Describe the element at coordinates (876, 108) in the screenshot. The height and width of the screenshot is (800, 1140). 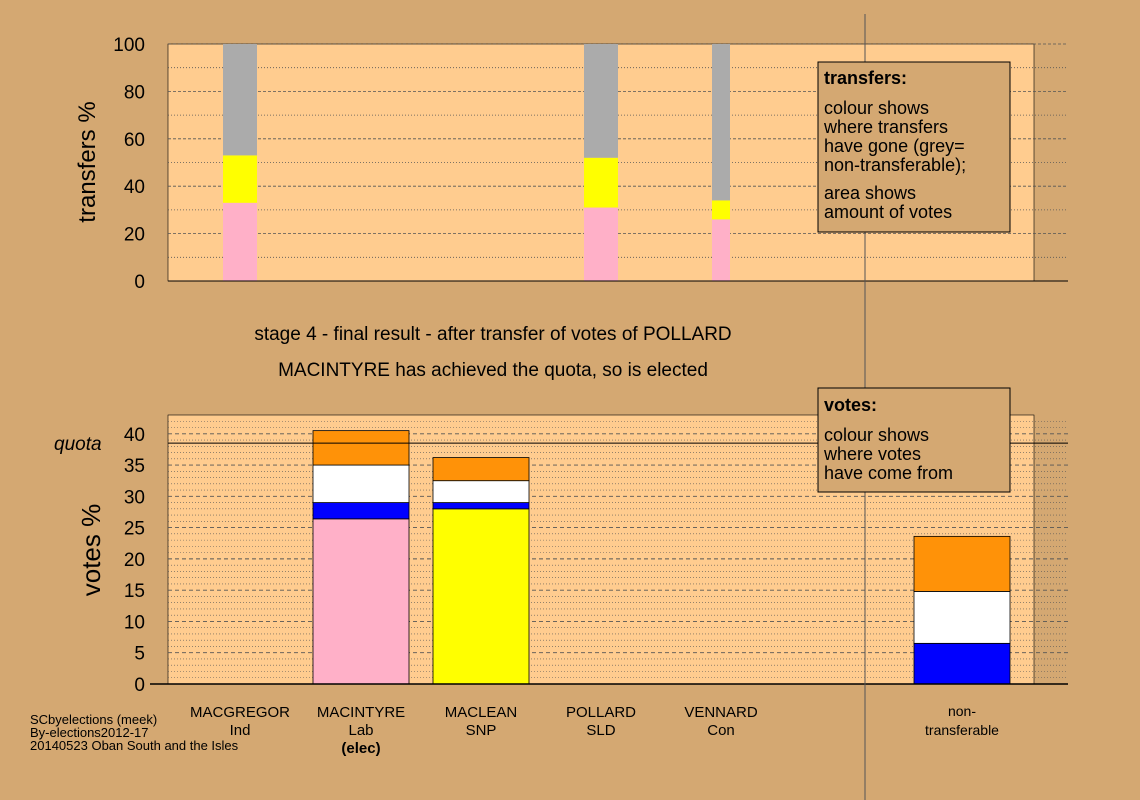
I see `transfers-legend-line: colour shows` at that location.